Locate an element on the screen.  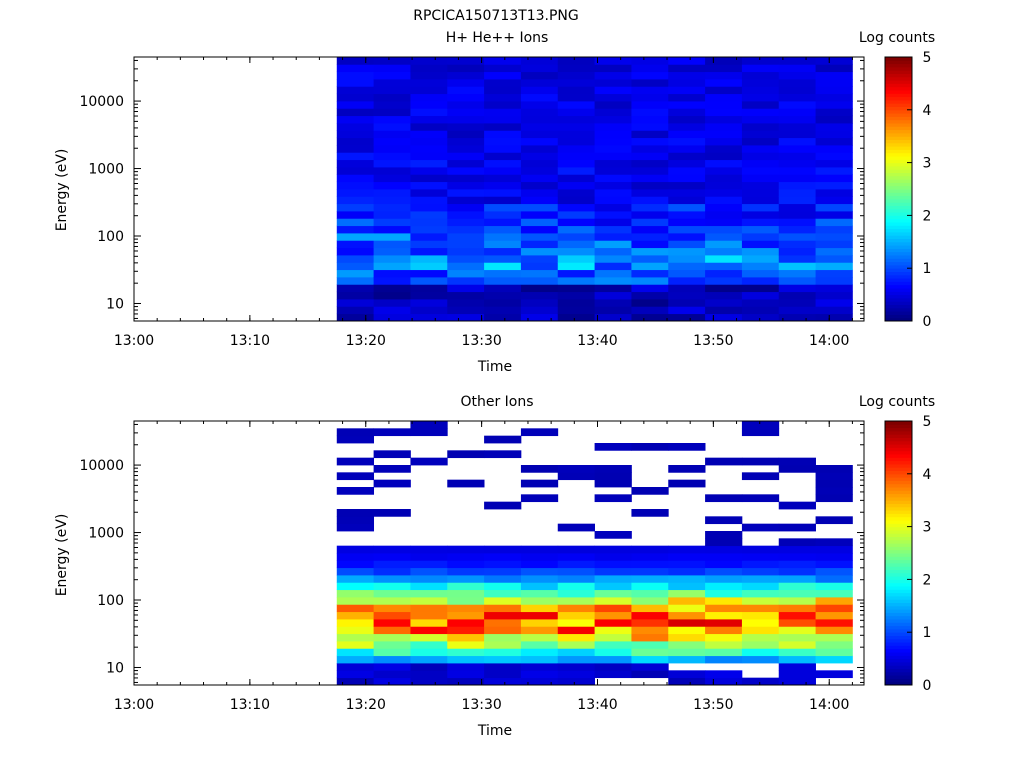
colorbar-tick-label: 5 is located at coordinates (927, 422).